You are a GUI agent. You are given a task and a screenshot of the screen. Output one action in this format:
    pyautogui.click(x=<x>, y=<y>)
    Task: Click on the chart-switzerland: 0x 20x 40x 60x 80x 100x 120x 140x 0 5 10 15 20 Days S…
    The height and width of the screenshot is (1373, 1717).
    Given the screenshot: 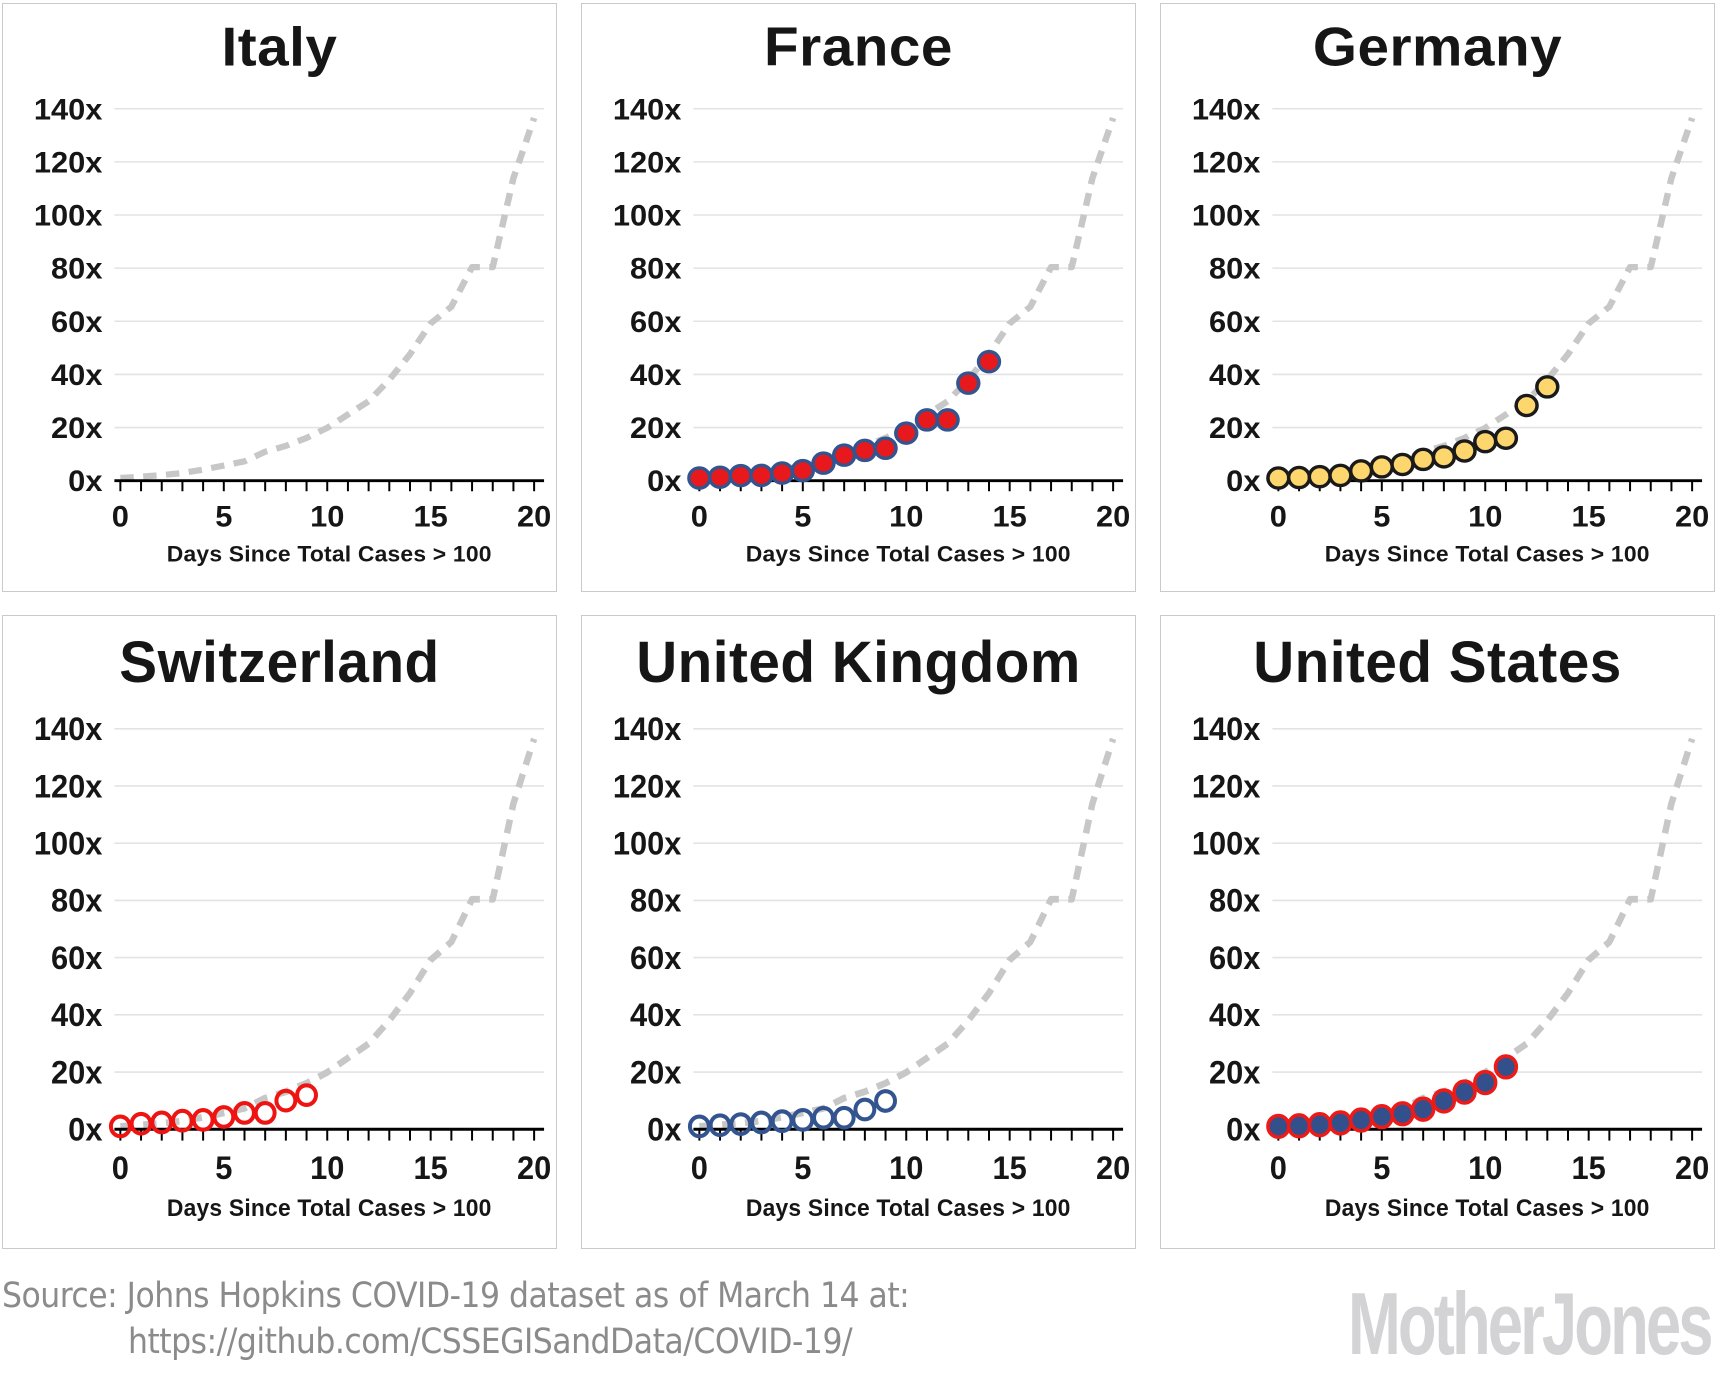 What is the action you would take?
    pyautogui.click(x=292, y=925)
    